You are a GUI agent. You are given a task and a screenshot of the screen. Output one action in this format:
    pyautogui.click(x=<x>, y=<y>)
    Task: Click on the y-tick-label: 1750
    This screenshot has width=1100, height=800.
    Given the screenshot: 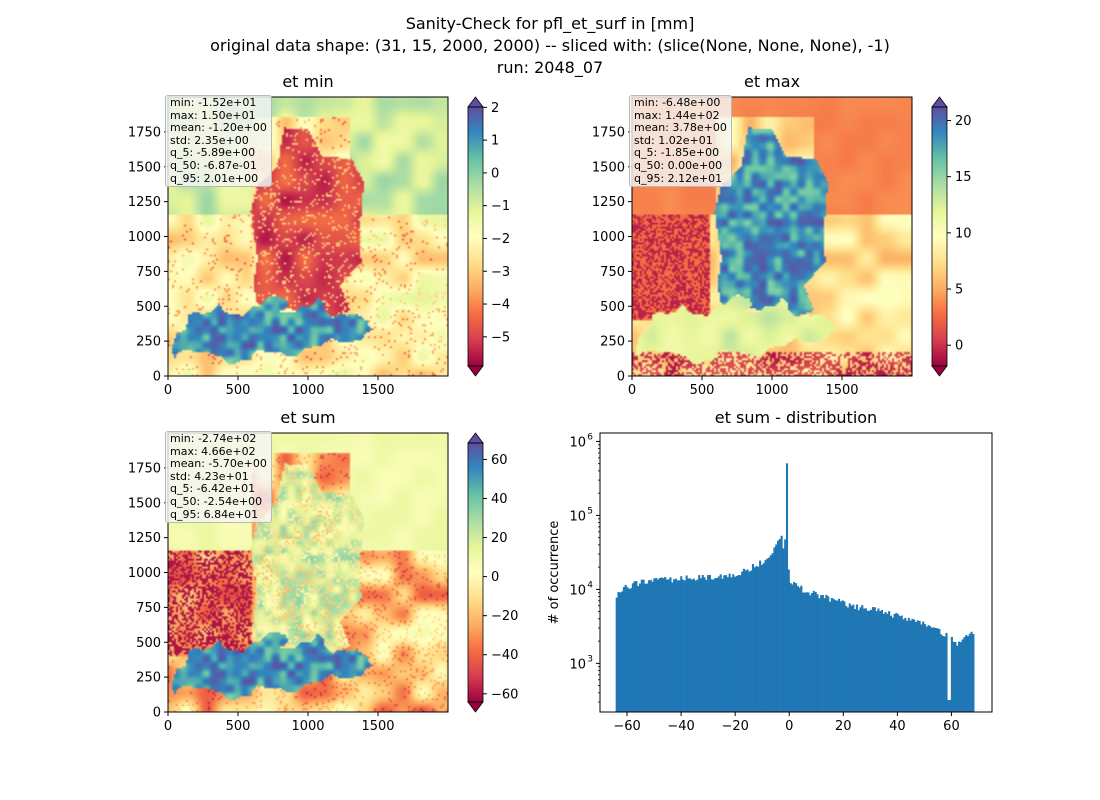 What is the action you would take?
    pyautogui.click(x=144, y=132)
    